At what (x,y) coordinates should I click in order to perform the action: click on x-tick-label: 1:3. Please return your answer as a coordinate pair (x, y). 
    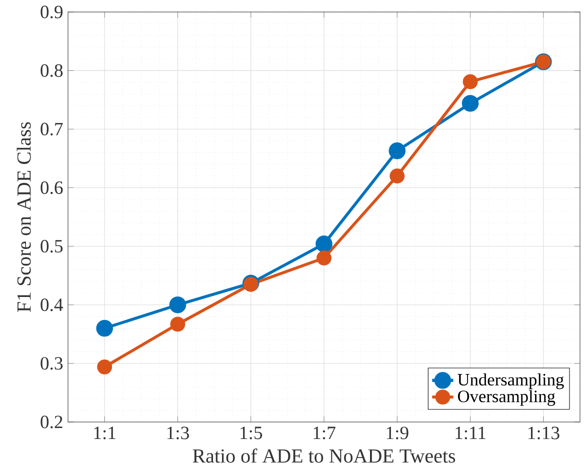
    Looking at the image, I should click on (178, 433).